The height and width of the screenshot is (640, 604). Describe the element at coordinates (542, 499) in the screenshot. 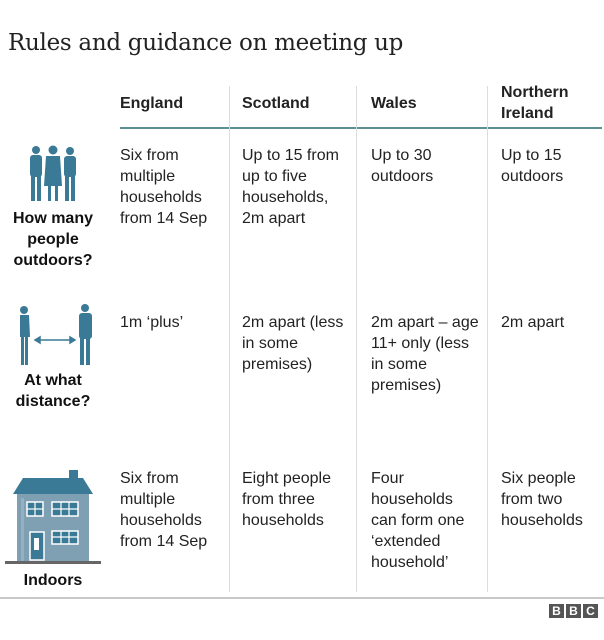

I see `cell-ni-indoors: Six people from two households` at that location.